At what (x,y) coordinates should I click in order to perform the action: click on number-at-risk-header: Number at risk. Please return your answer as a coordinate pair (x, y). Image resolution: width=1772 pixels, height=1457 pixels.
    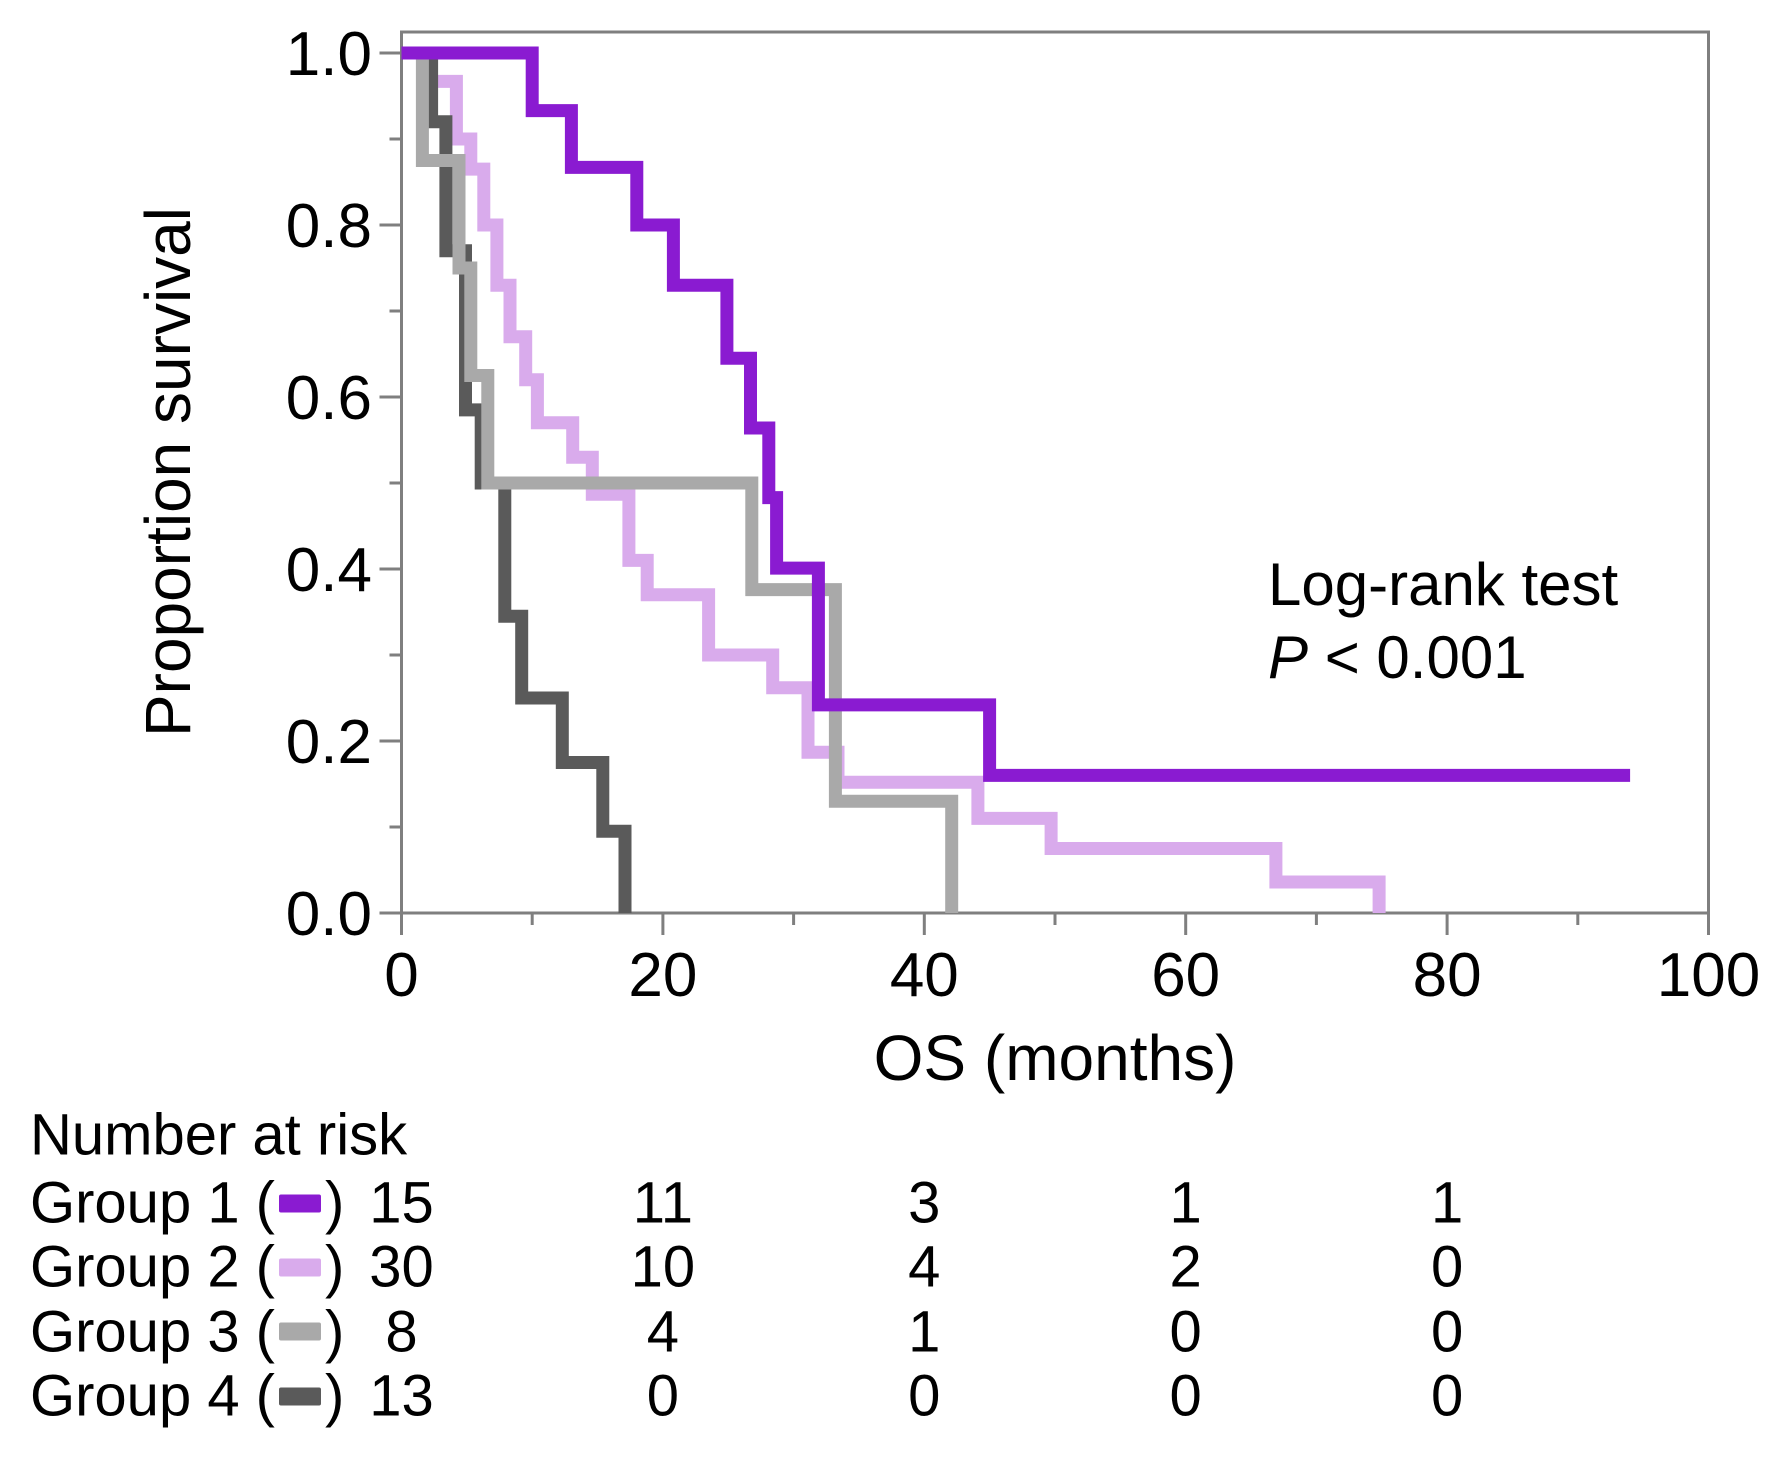
    Looking at the image, I should click on (219, 1135).